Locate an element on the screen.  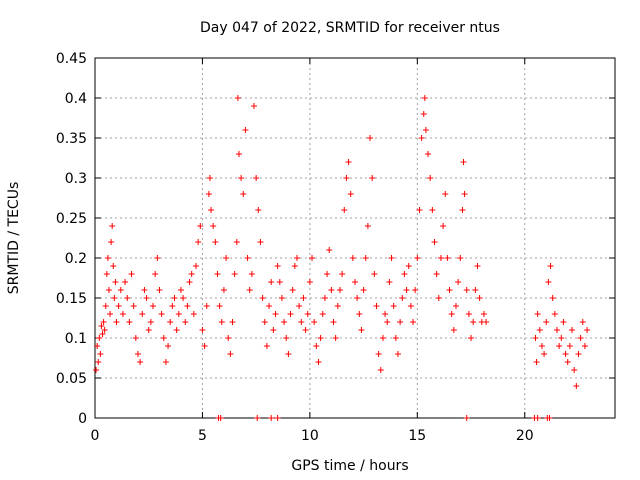
x-tick-label: 20 is located at coordinates (525, 436).